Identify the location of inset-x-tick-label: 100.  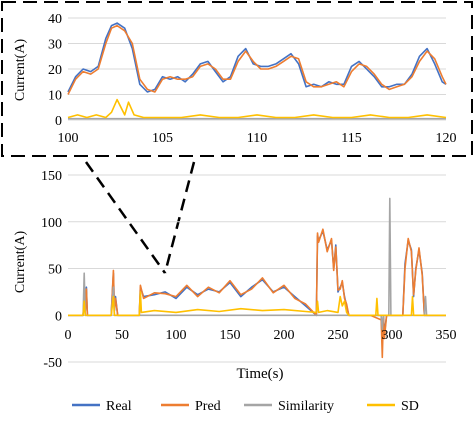
(68, 138).